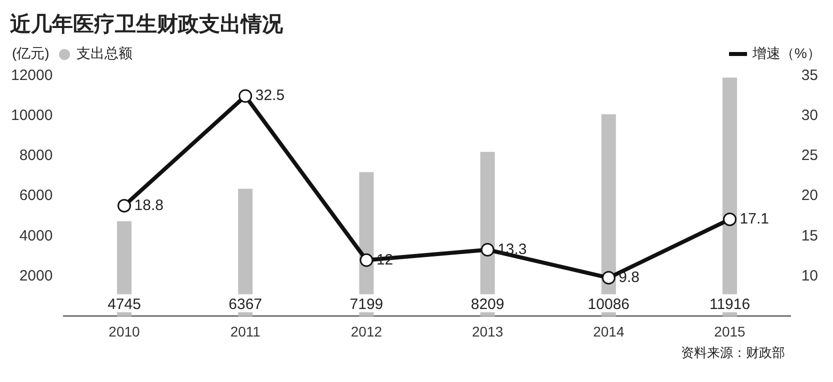  What do you see at coordinates (31, 115) in the screenshot?
I see `y-tick-label: 10000` at bounding box center [31, 115].